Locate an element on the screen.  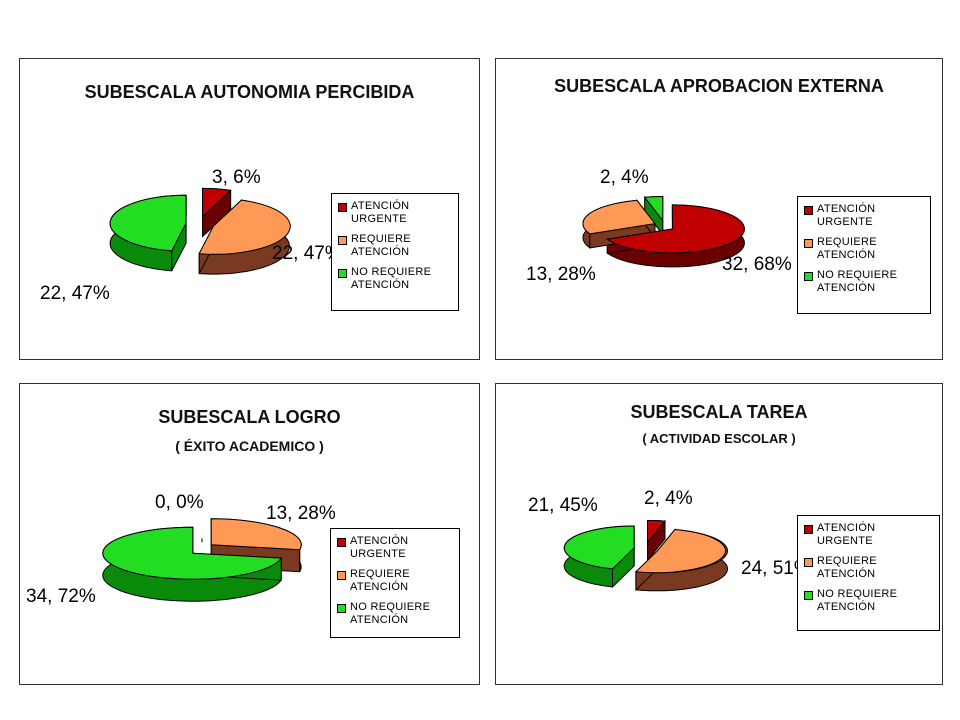
data-label: 3, 6% is located at coordinates (236, 177).